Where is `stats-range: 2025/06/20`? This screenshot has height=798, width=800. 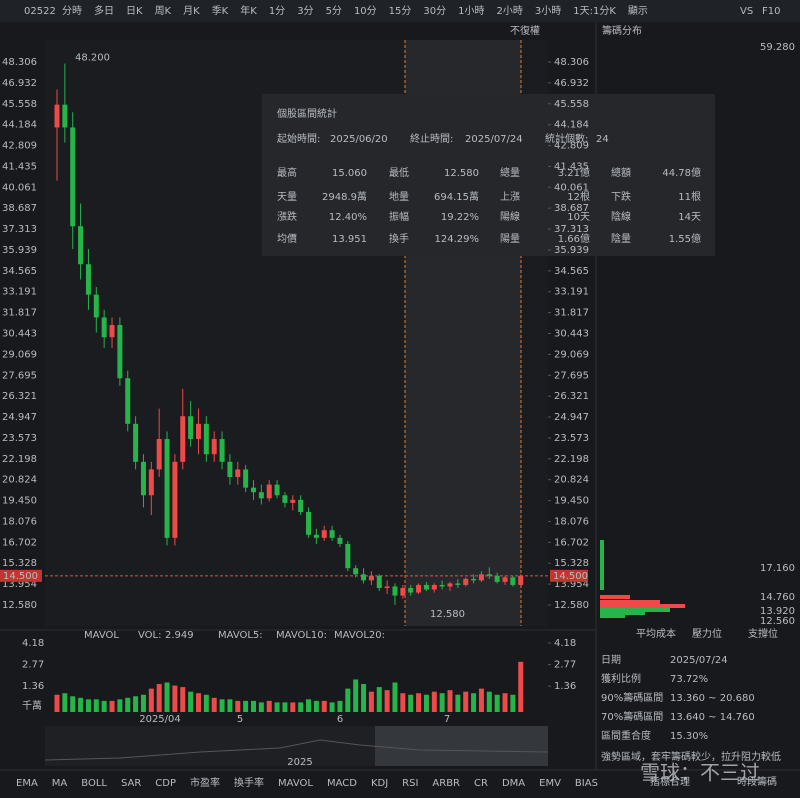
stats-range: 2025/06/20 is located at coordinates (359, 139).